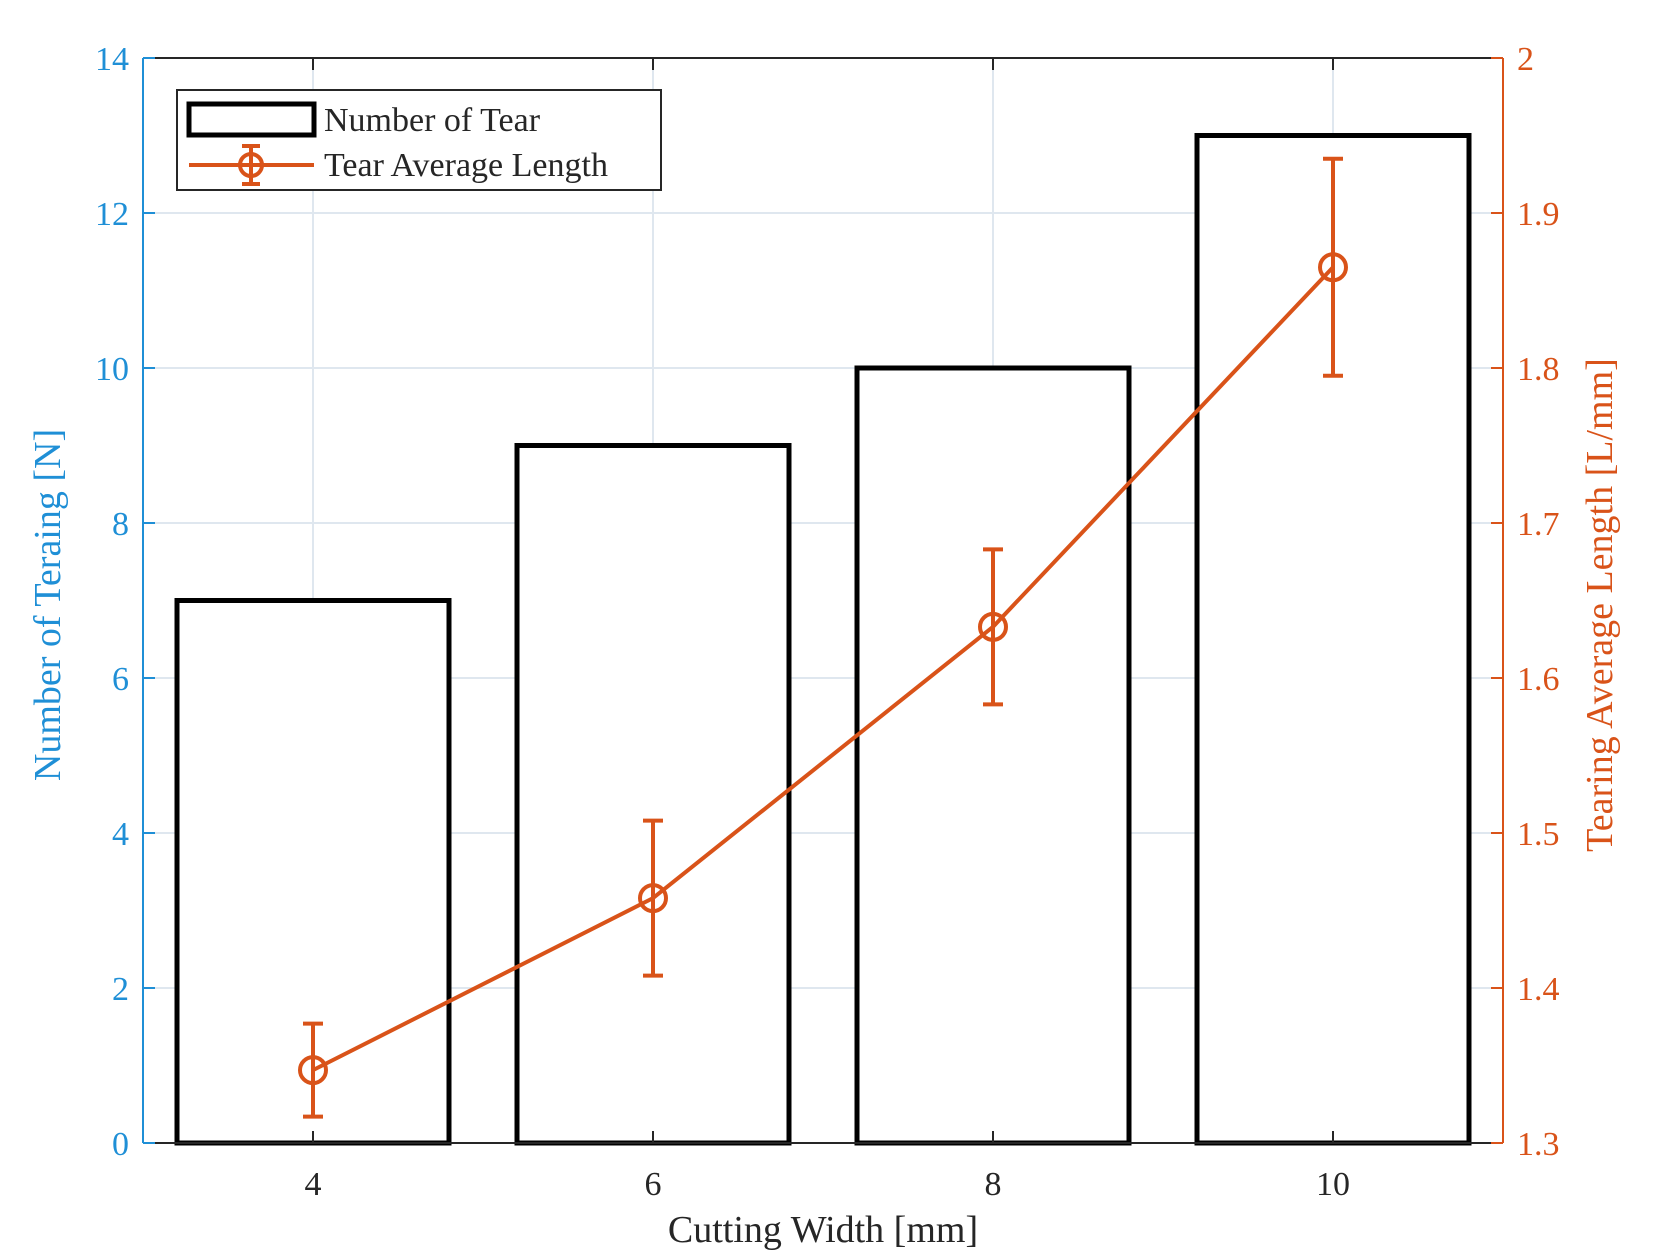 This screenshot has width=1671, height=1254. I want to click on x-tick-label-8: 8, so click(993, 1184).